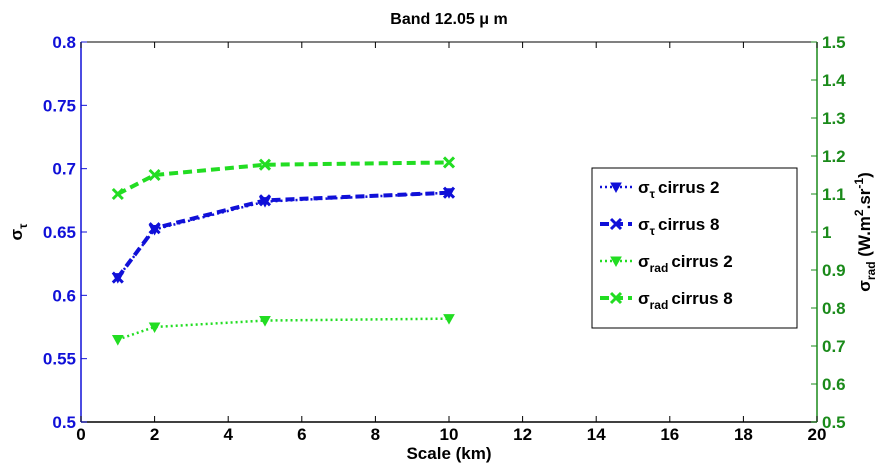 The height and width of the screenshot is (470, 888). Describe the element at coordinates (864, 175) in the screenshot. I see `y-right-unit-post: )` at that location.